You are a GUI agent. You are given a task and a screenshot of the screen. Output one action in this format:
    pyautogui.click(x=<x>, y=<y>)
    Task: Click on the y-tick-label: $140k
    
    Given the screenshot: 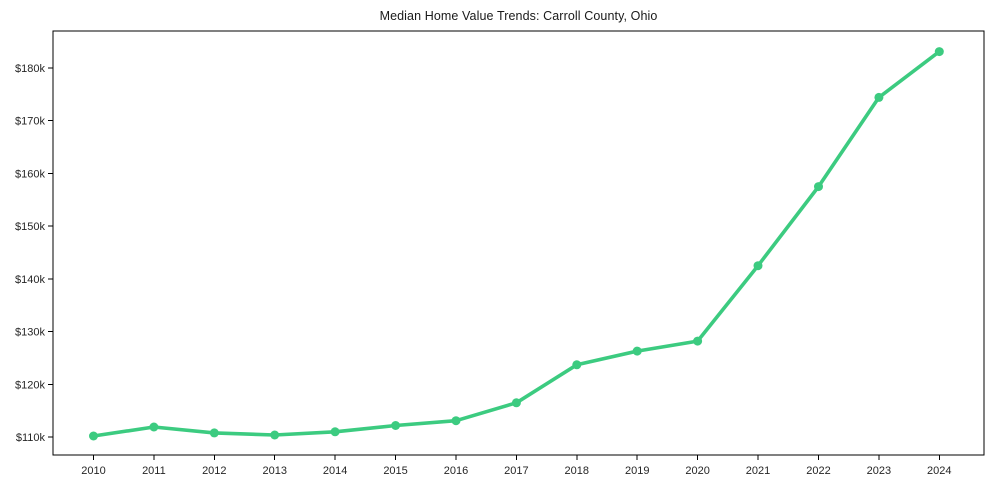 What is the action you would take?
    pyautogui.click(x=30, y=280)
    